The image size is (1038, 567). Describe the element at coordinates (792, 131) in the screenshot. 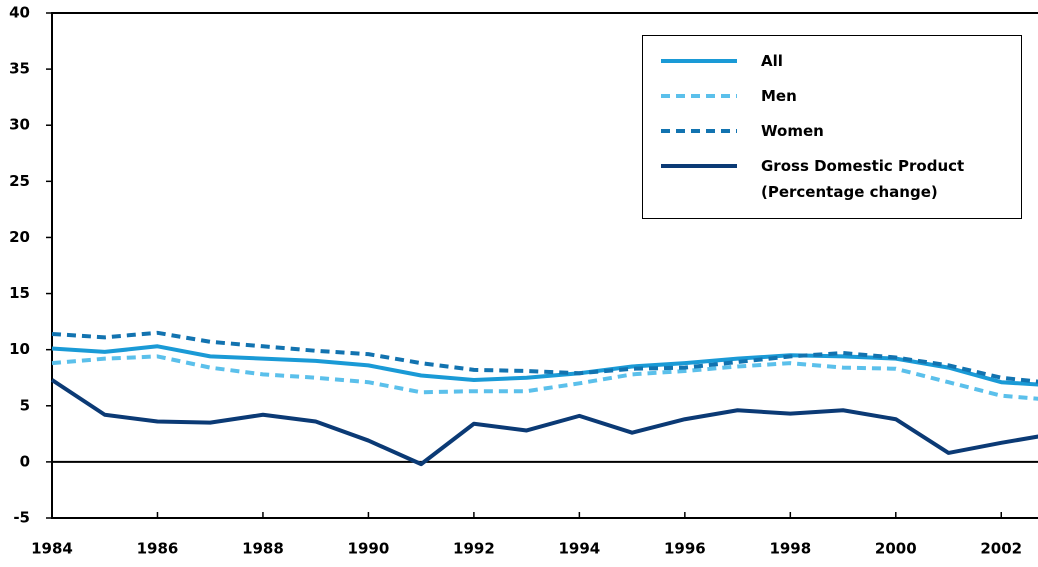

I see `legend-label: Women` at that location.